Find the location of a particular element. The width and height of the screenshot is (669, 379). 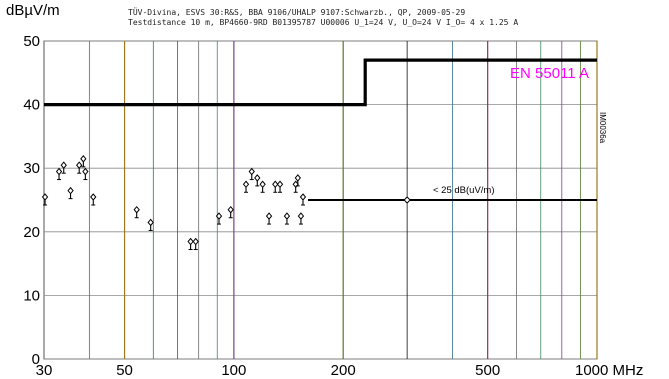

y-tick-label: 30 is located at coordinates (31, 168).